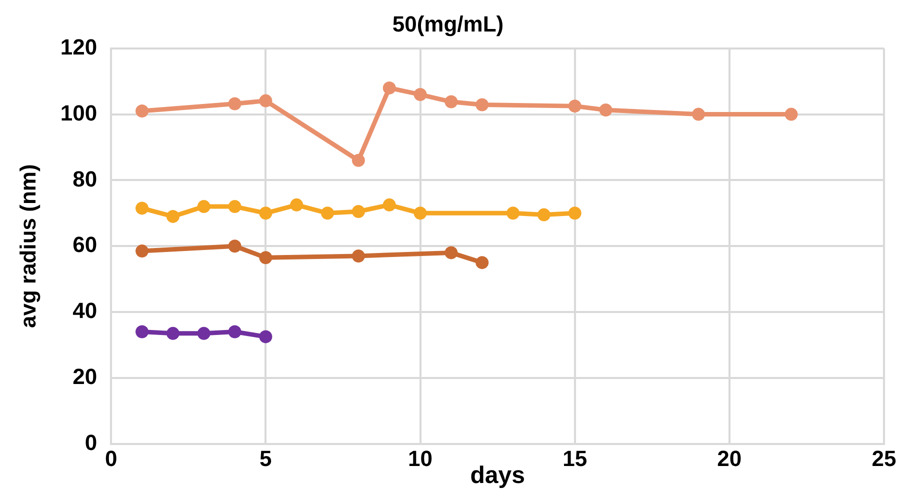 The height and width of the screenshot is (503, 912). I want to click on y-axis-title: avg radius (nm), so click(27, 246).